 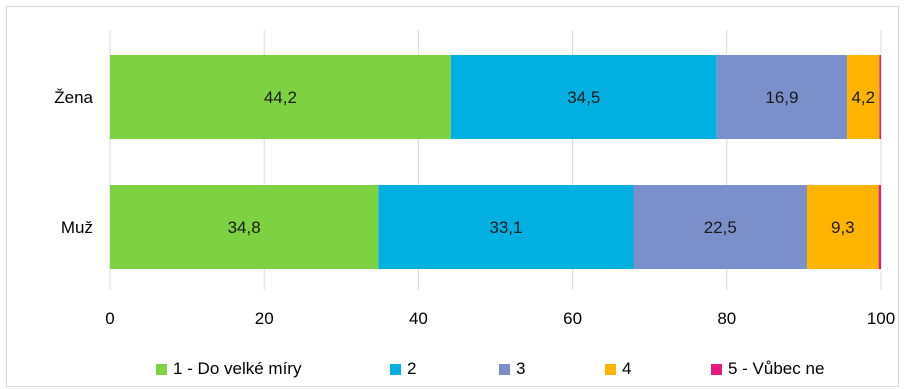 What do you see at coordinates (881, 318) in the screenshot?
I see `x-tick-label: 100` at bounding box center [881, 318].